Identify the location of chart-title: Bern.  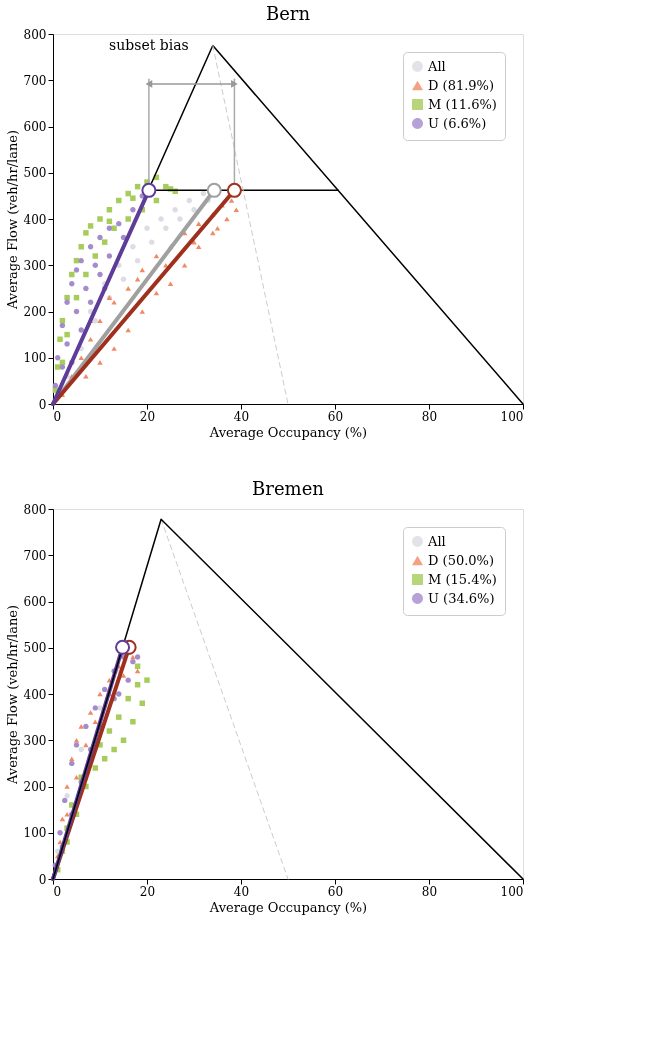
(288, 13).